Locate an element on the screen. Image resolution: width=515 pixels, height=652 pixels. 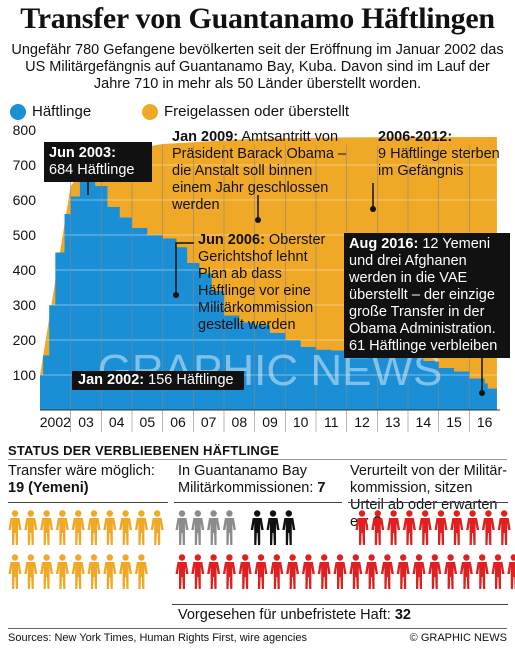
status-heading: STATUS DER VERBLIEBENEN HÄFTLINGE is located at coordinates (144, 450).